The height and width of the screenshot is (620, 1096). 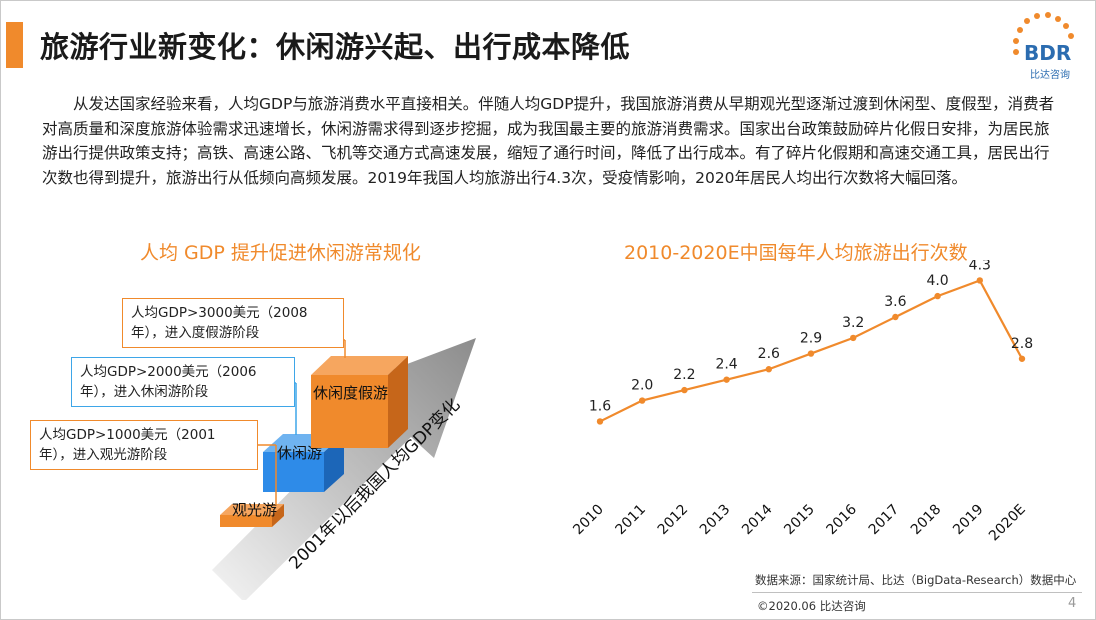 I want to click on data-label: 2.8, so click(x=1022, y=344).